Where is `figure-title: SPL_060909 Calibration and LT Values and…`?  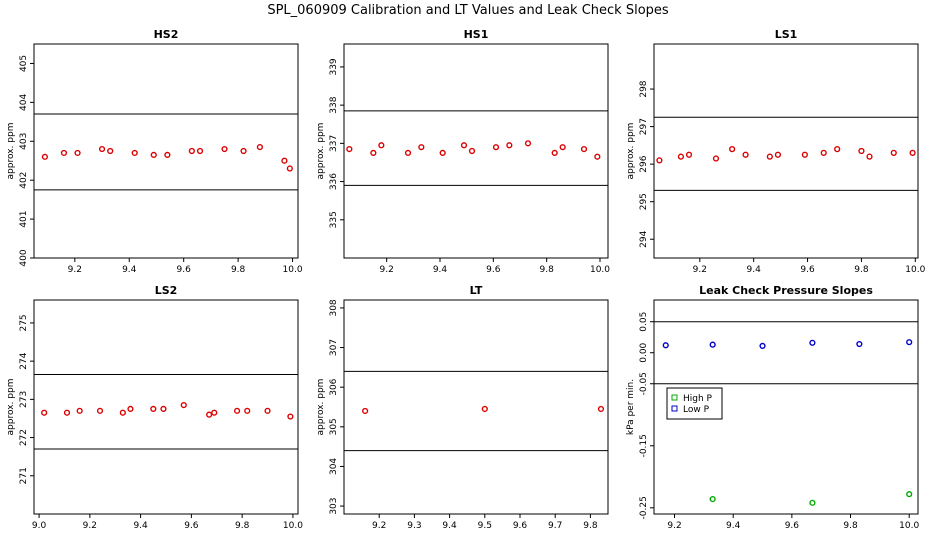 figure-title: SPL_060909 Calibration and LT Values and… is located at coordinates (468, 10).